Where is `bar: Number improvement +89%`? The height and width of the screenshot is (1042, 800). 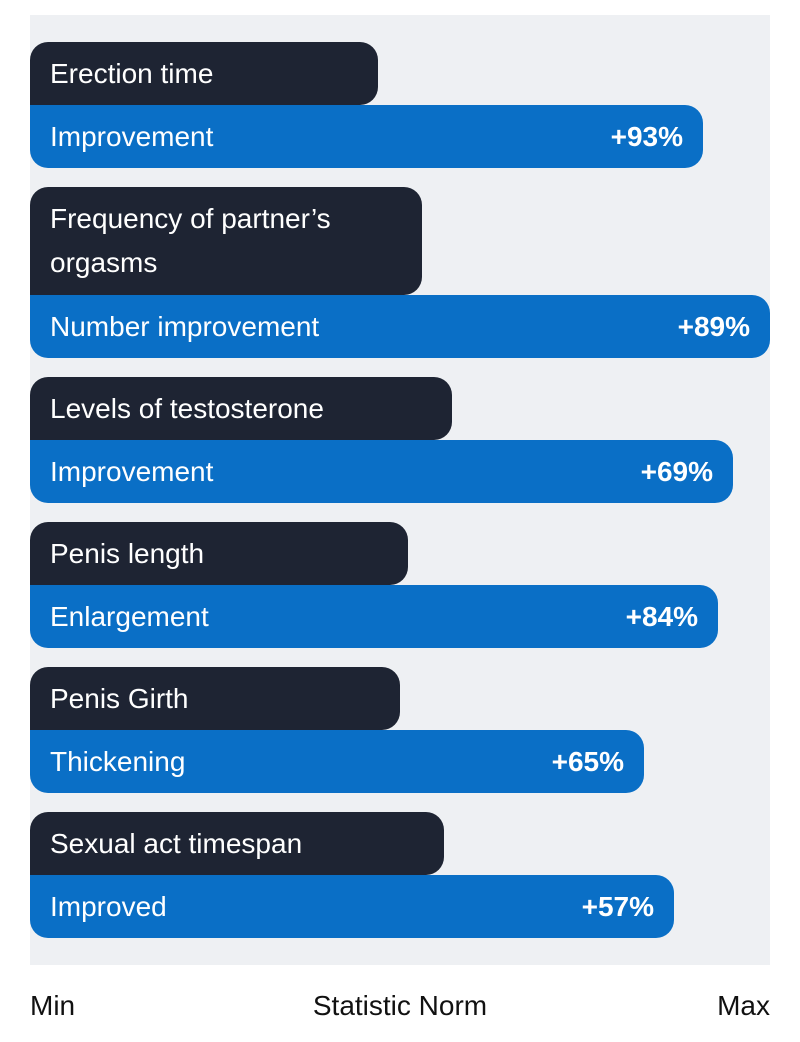 bar: Number improvement +89% is located at coordinates (400, 326).